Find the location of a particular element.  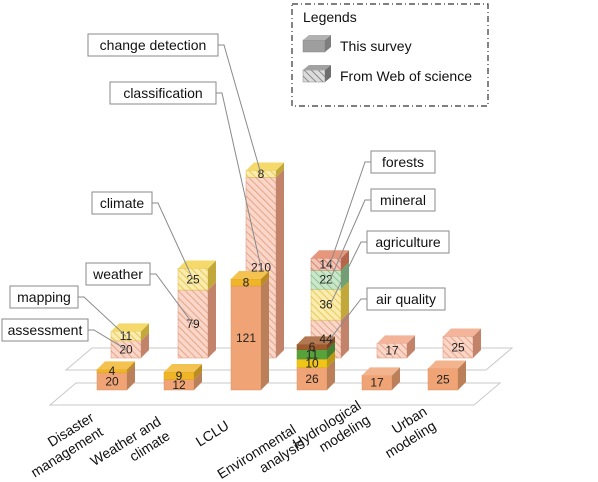

legend-frame is located at coordinates (390, 55).